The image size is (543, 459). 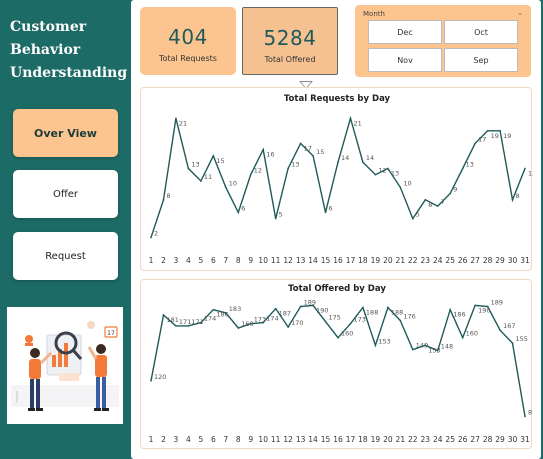 What do you see at coordinates (520, 13) in the screenshot?
I see `chevron-down-icon: ⌄` at bounding box center [520, 13].